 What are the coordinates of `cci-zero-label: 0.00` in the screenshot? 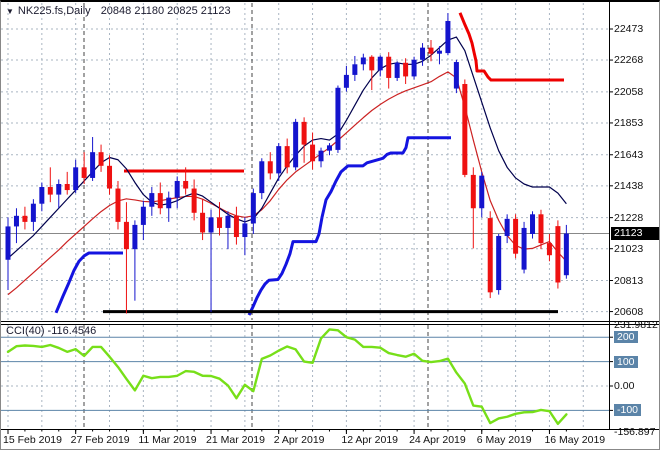 It's located at (624, 386).